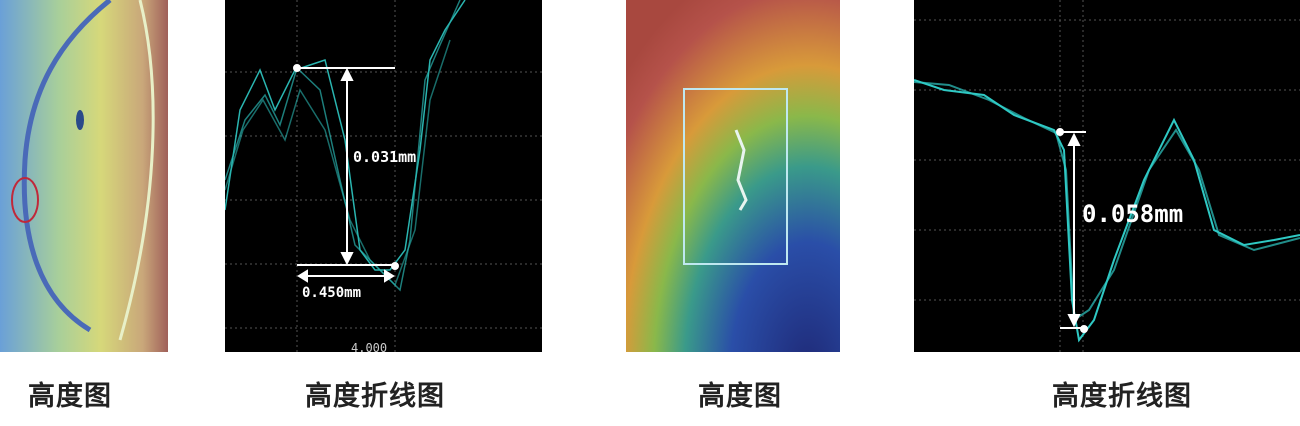 The width and height of the screenshot is (1300, 426). I want to click on caption-height-map-1: 高度图, so click(70, 396).